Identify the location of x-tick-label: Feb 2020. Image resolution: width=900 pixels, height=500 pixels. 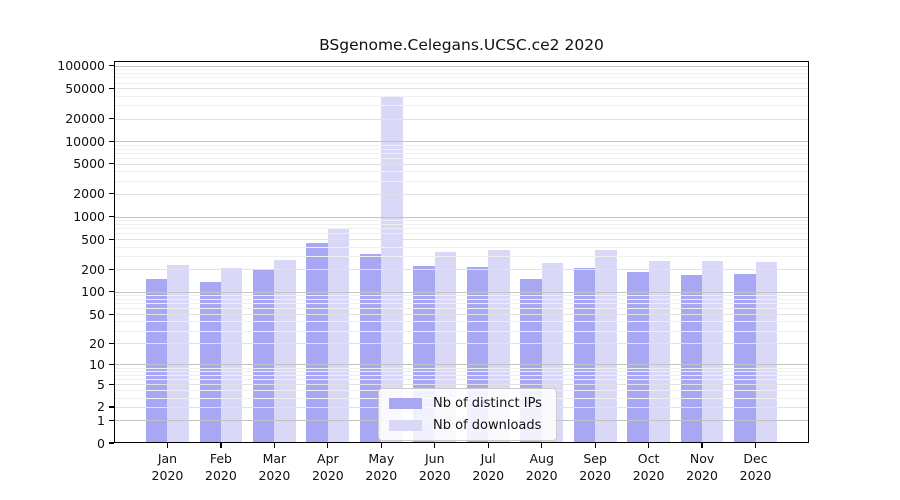
(221, 467).